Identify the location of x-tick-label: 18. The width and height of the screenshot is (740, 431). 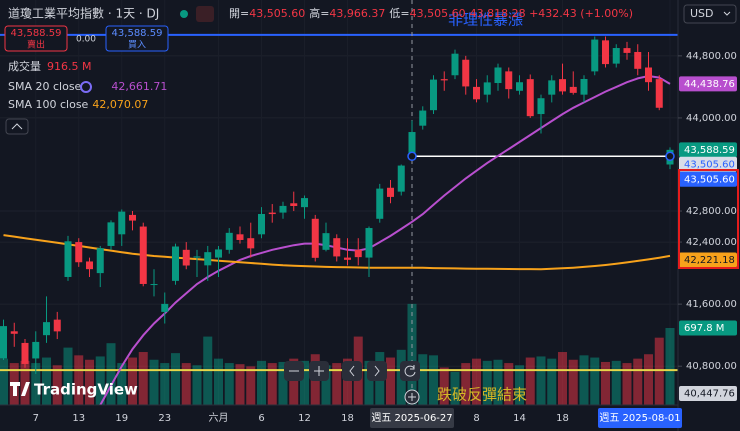
(562, 418).